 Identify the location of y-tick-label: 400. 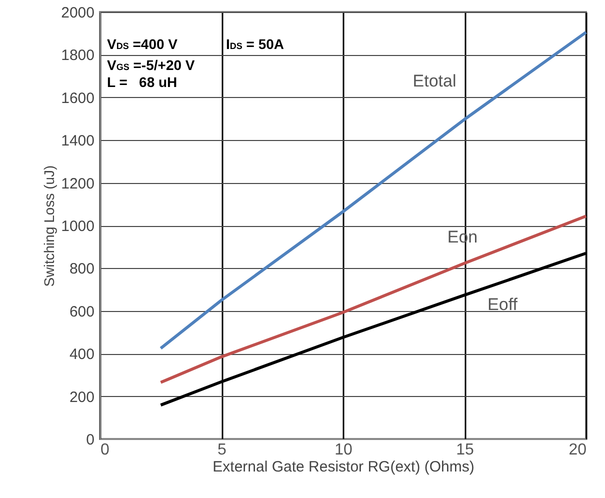
(81, 355).